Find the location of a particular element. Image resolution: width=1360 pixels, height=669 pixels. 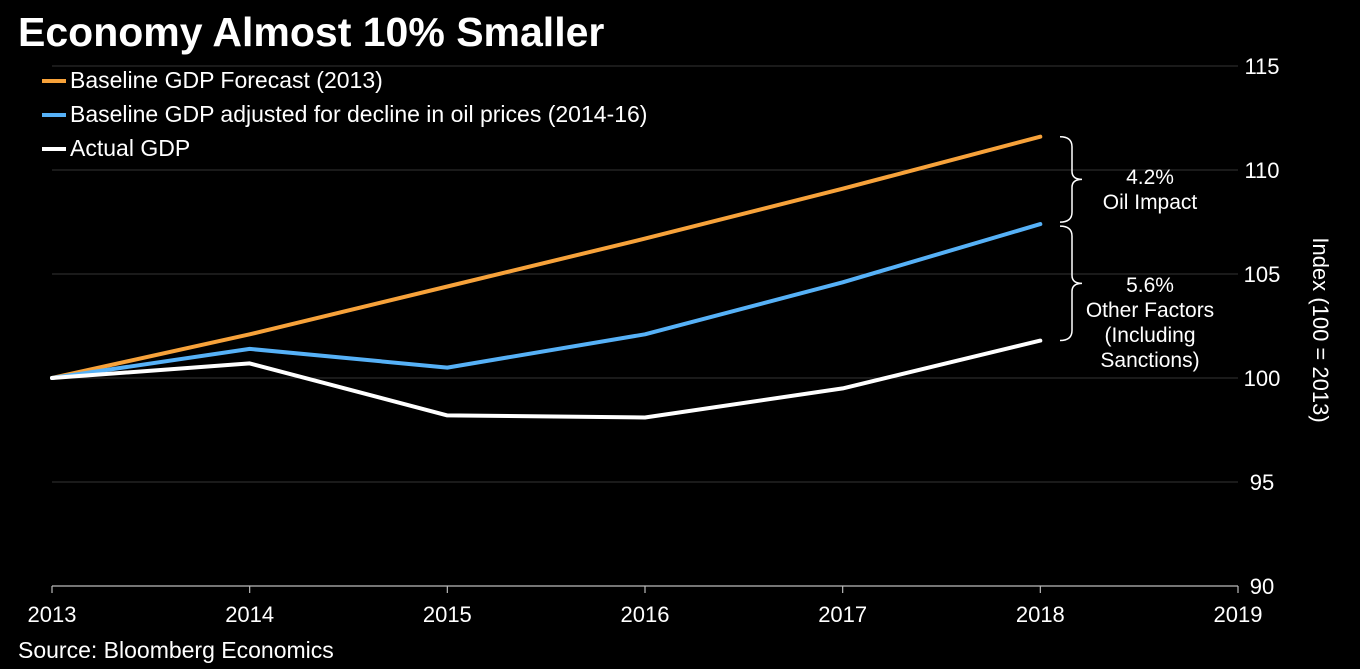

y-axis-title: Index (100 = 2013) is located at coordinates (1320, 330).